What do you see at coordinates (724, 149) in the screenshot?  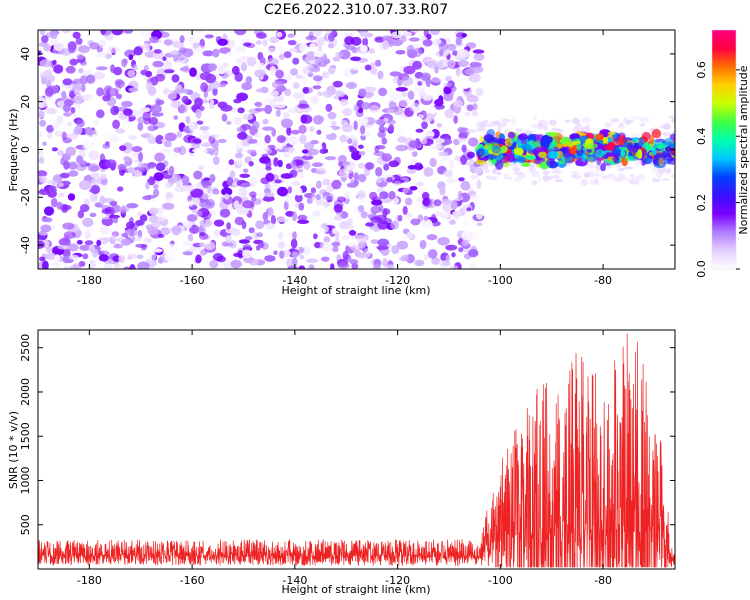 I see `colorbar-scale` at bounding box center [724, 149].